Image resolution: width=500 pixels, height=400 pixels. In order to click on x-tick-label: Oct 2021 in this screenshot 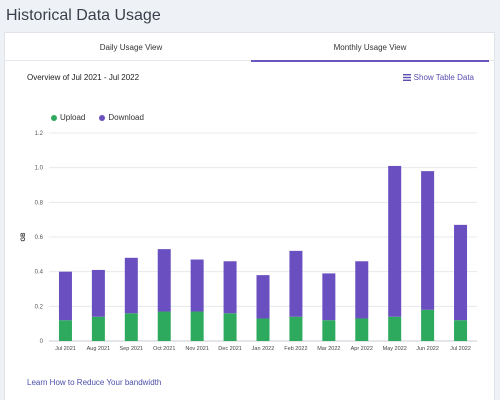, I will do `click(164, 349)`.